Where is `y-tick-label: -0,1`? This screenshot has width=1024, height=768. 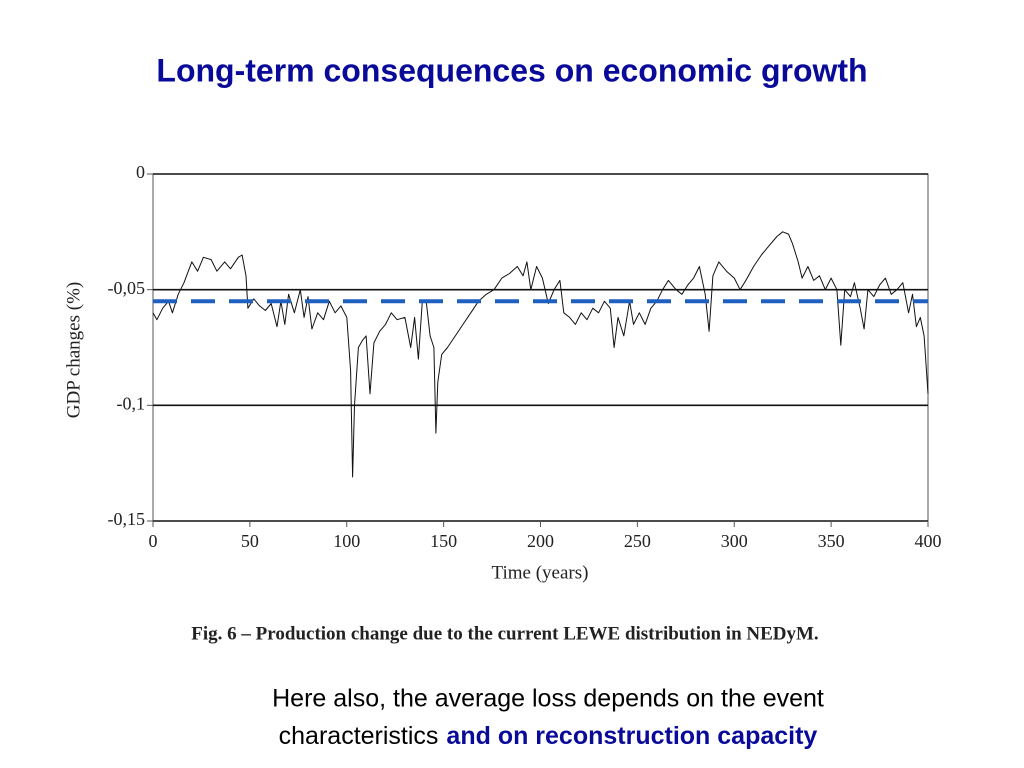 y-tick-label: -0,1 is located at coordinates (131, 403).